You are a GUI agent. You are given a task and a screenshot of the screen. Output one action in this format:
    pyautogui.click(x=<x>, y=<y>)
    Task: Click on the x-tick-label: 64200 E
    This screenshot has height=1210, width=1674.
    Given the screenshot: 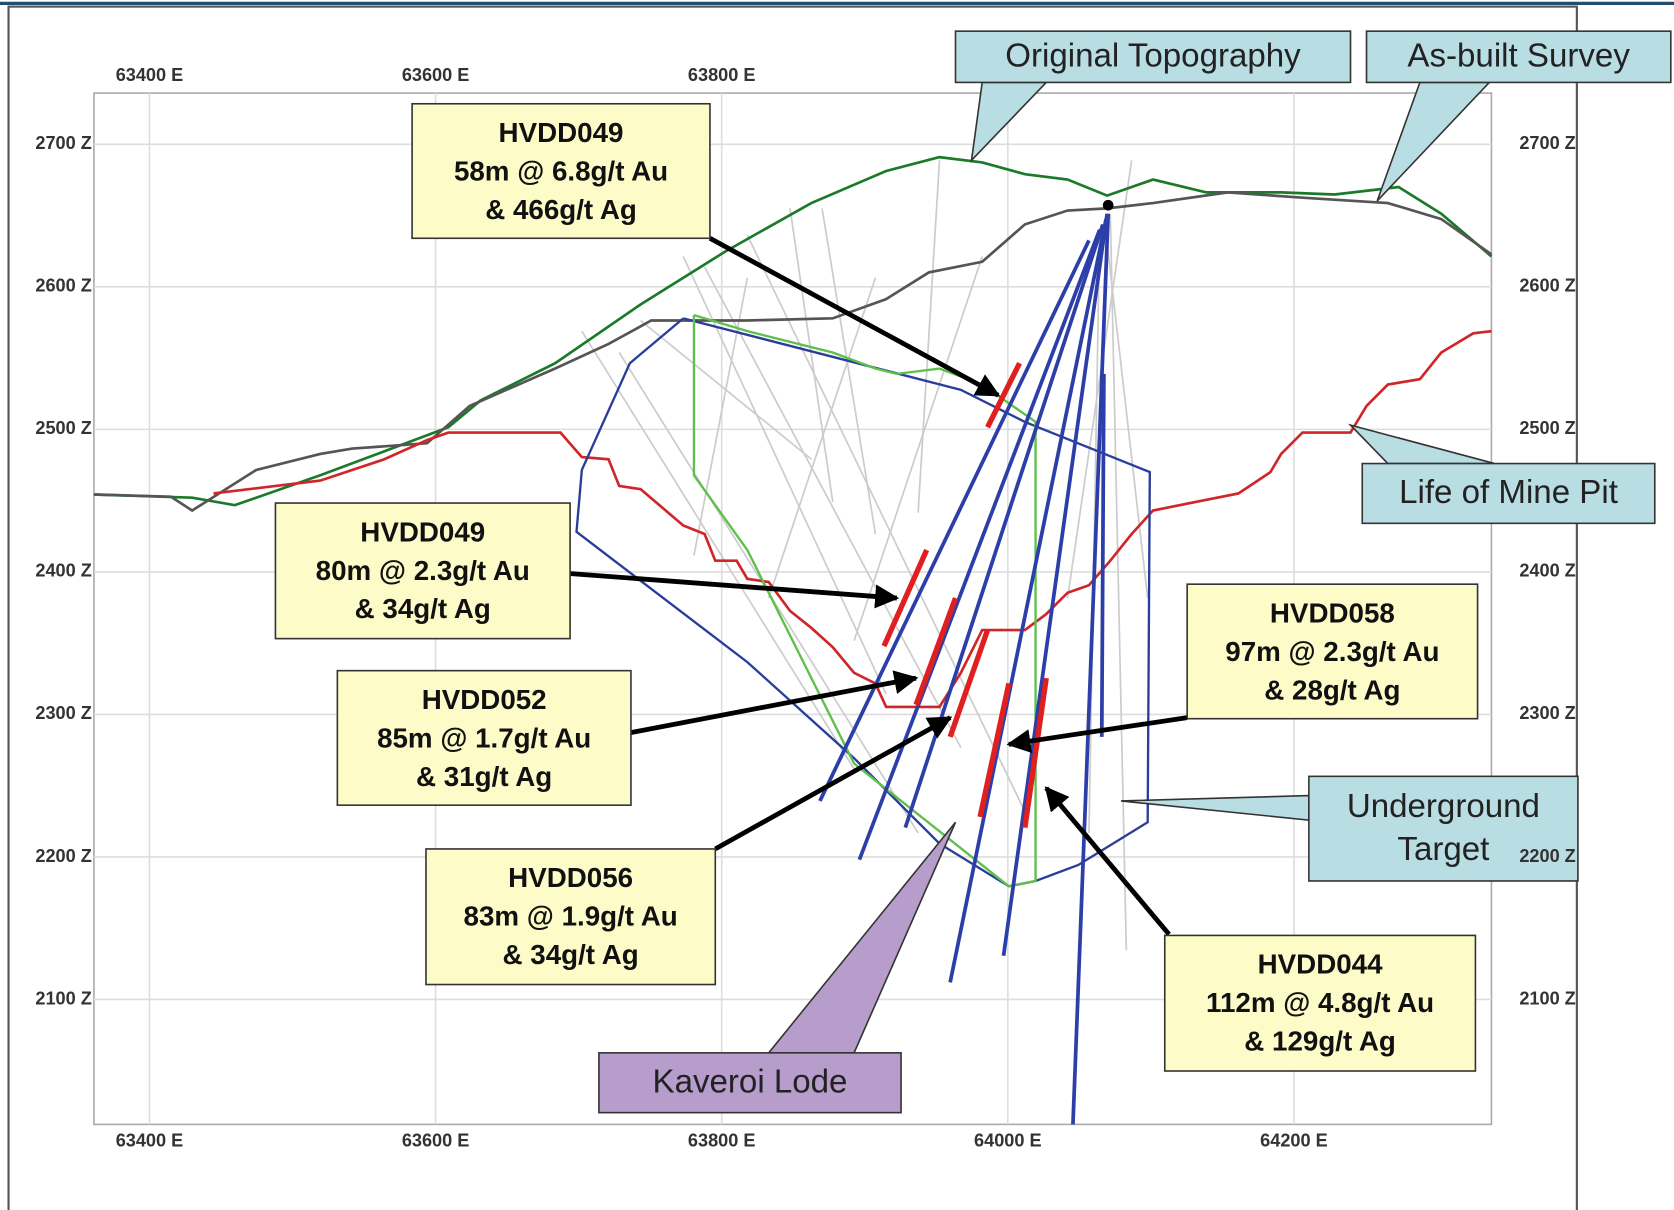 What is the action you would take?
    pyautogui.click(x=1294, y=1140)
    